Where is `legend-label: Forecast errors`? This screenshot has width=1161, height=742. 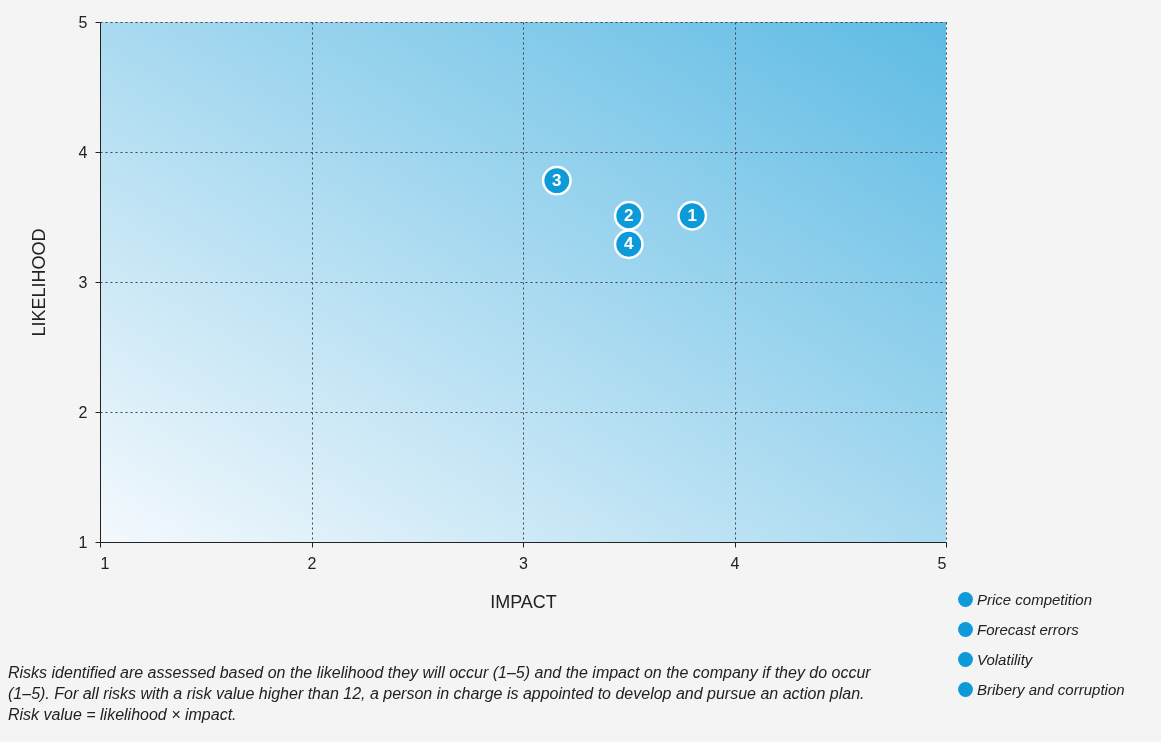
legend-label: Forecast errors is located at coordinates (1028, 629).